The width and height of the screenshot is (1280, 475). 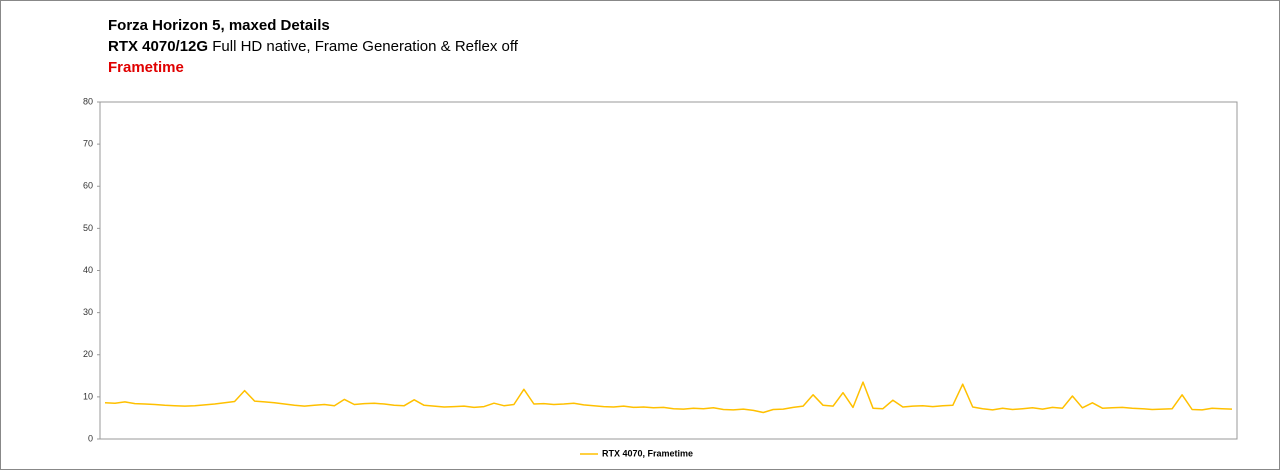 I want to click on y-tick-label: 40, so click(x=88, y=270).